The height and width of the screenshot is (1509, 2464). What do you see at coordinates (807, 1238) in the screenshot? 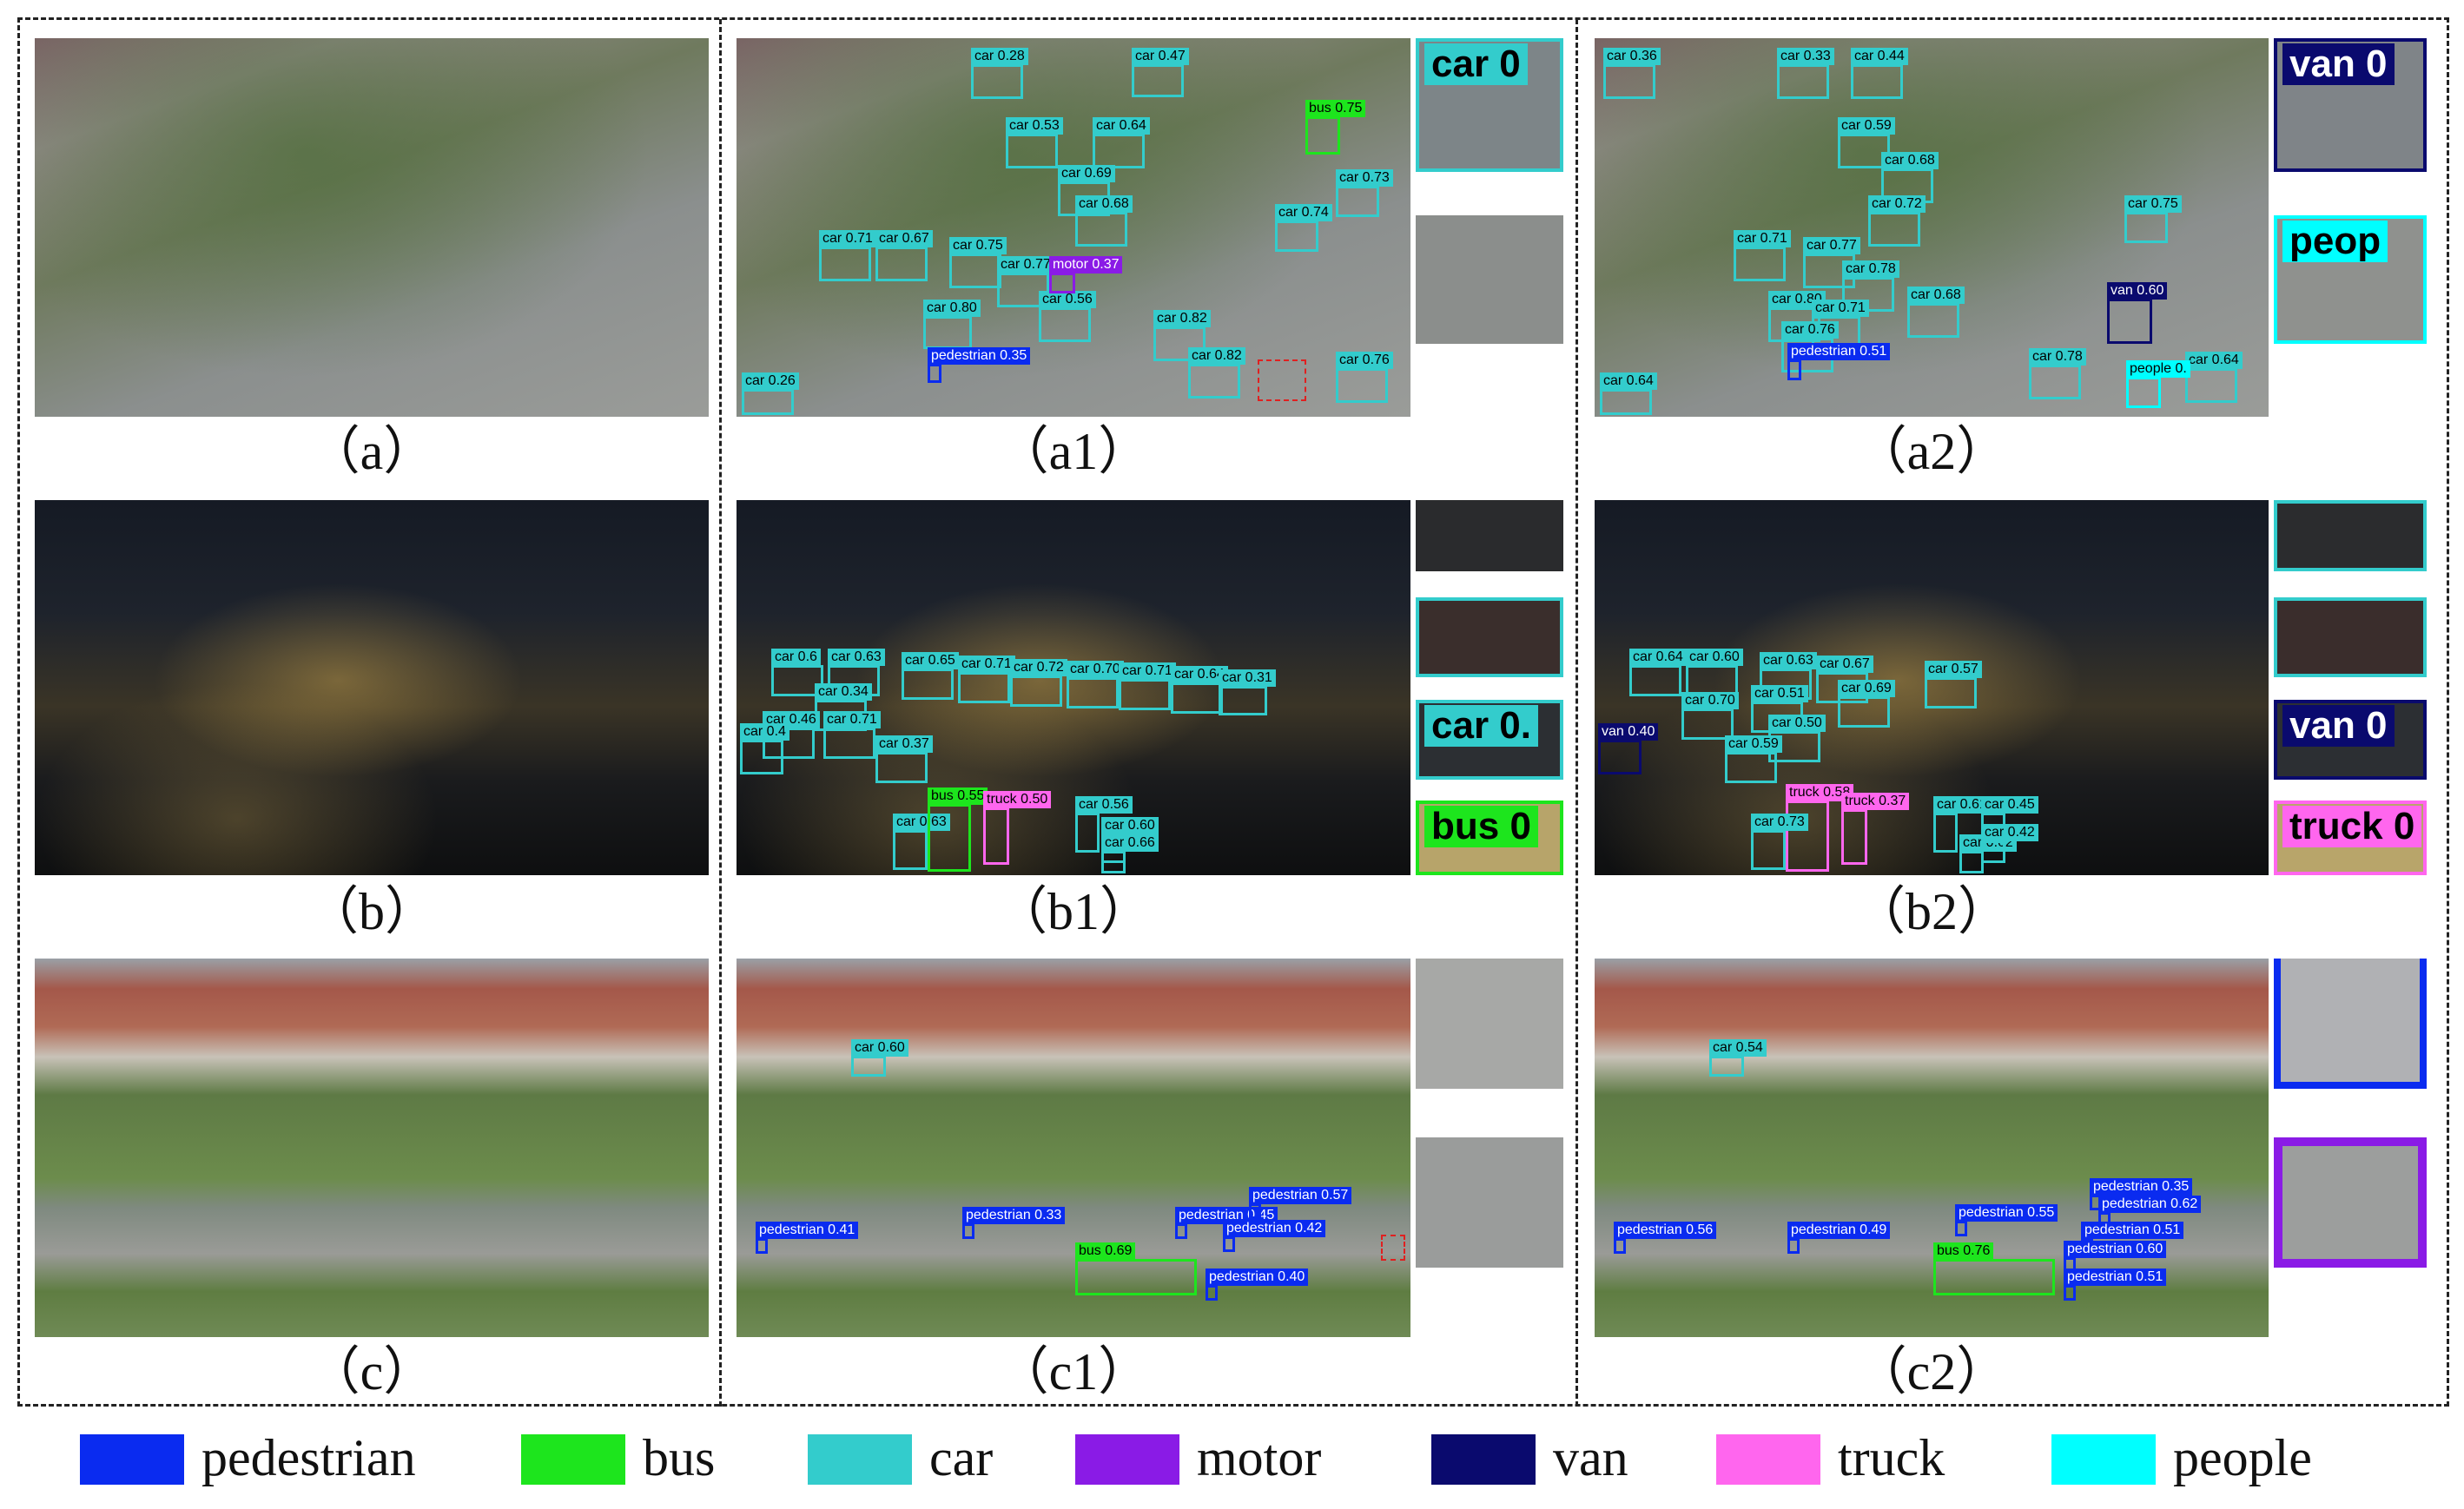
I see `detection-box: pedestrian 0.41` at bounding box center [807, 1238].